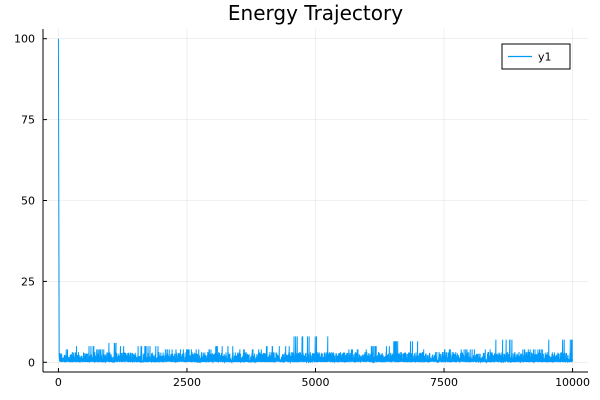 The image size is (600, 400). What do you see at coordinates (28, 201) in the screenshot?
I see `y-tick-label: 50` at bounding box center [28, 201].